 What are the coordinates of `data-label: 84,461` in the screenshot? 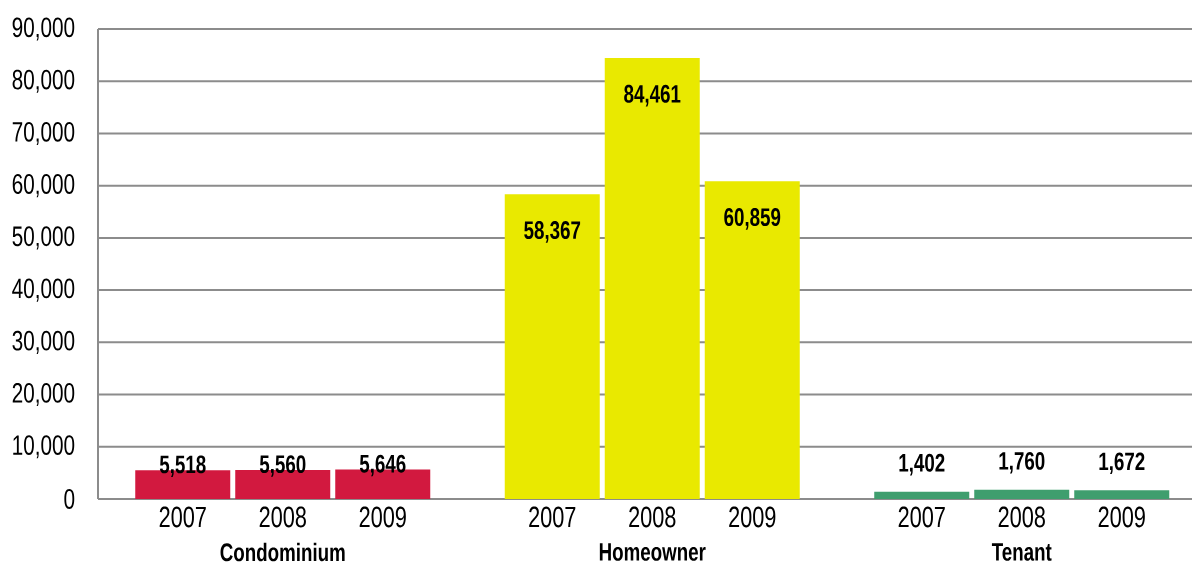 It's located at (652, 95).